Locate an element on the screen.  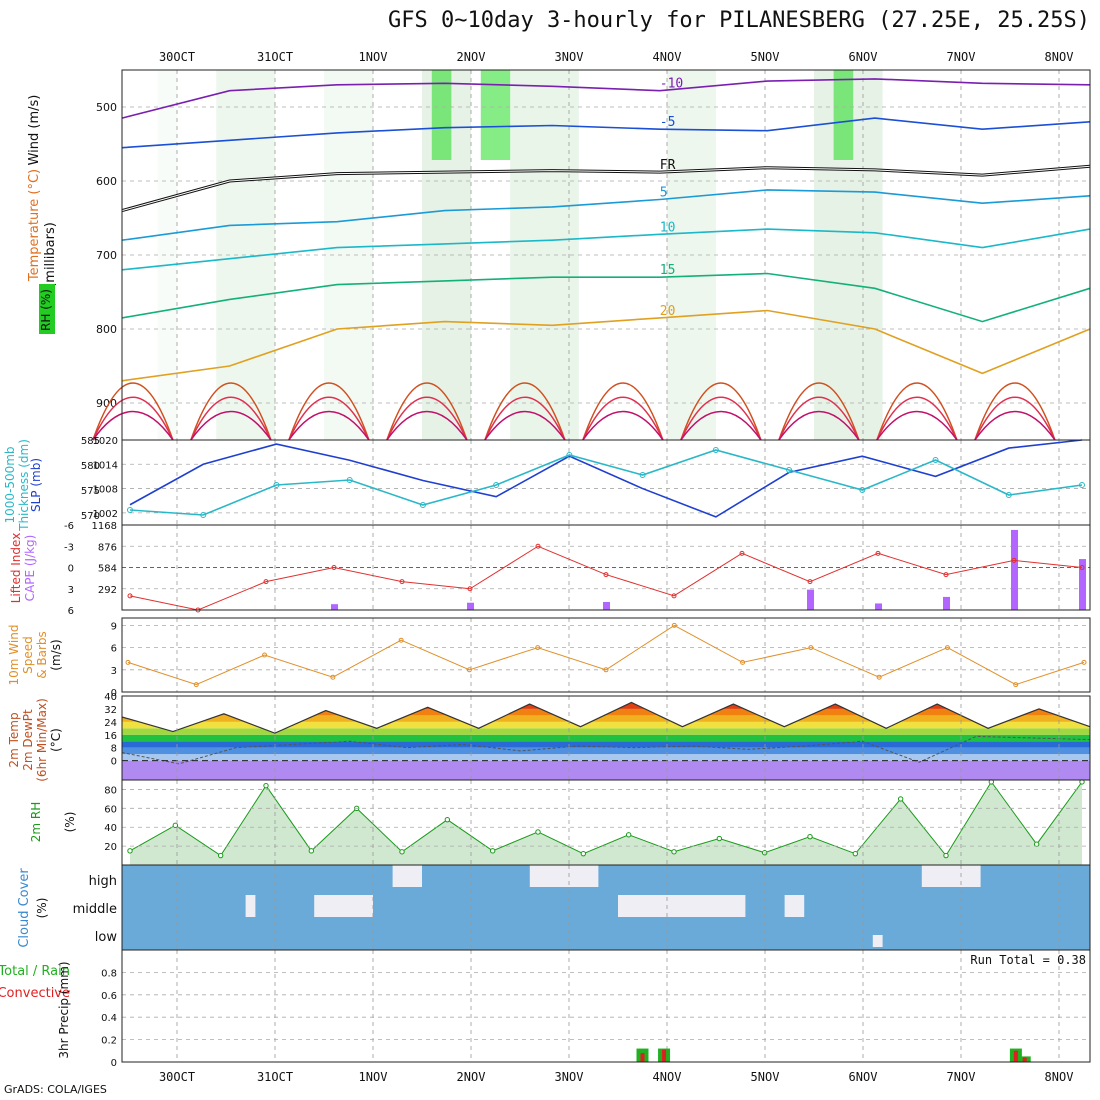
rh-area is located at coordinates (606, 823).